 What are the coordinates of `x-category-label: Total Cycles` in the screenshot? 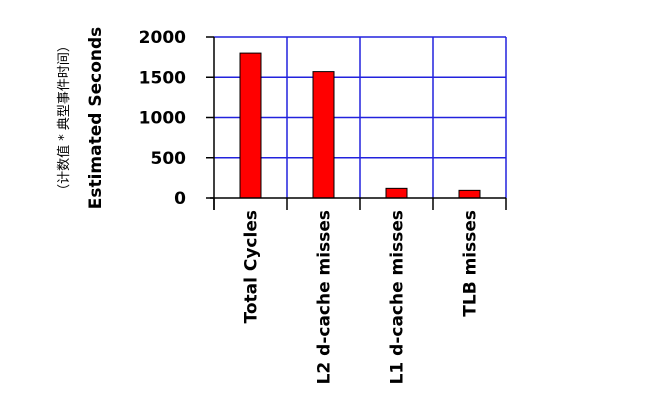 It's located at (252, 266).